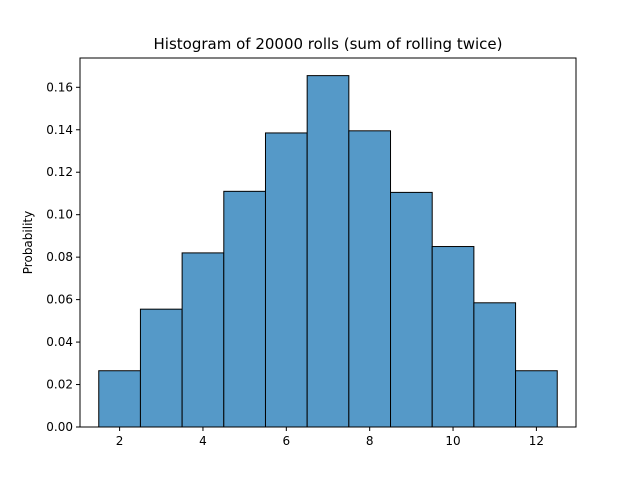  Describe the element at coordinates (59, 427) in the screenshot. I see `y-tick-label: 0.00` at that location.